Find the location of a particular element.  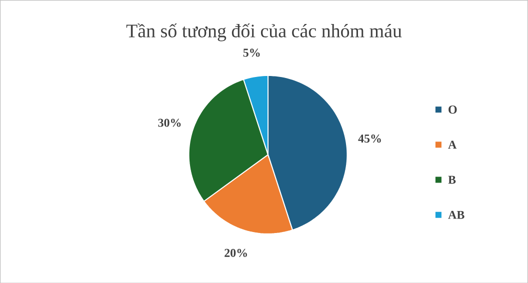

legend-label: A is located at coordinates (452, 144).